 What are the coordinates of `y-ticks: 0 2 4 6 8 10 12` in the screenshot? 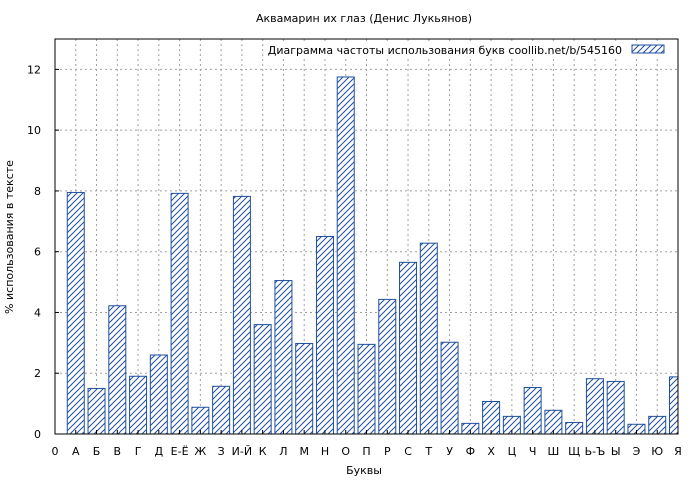 It's located at (43, 252).